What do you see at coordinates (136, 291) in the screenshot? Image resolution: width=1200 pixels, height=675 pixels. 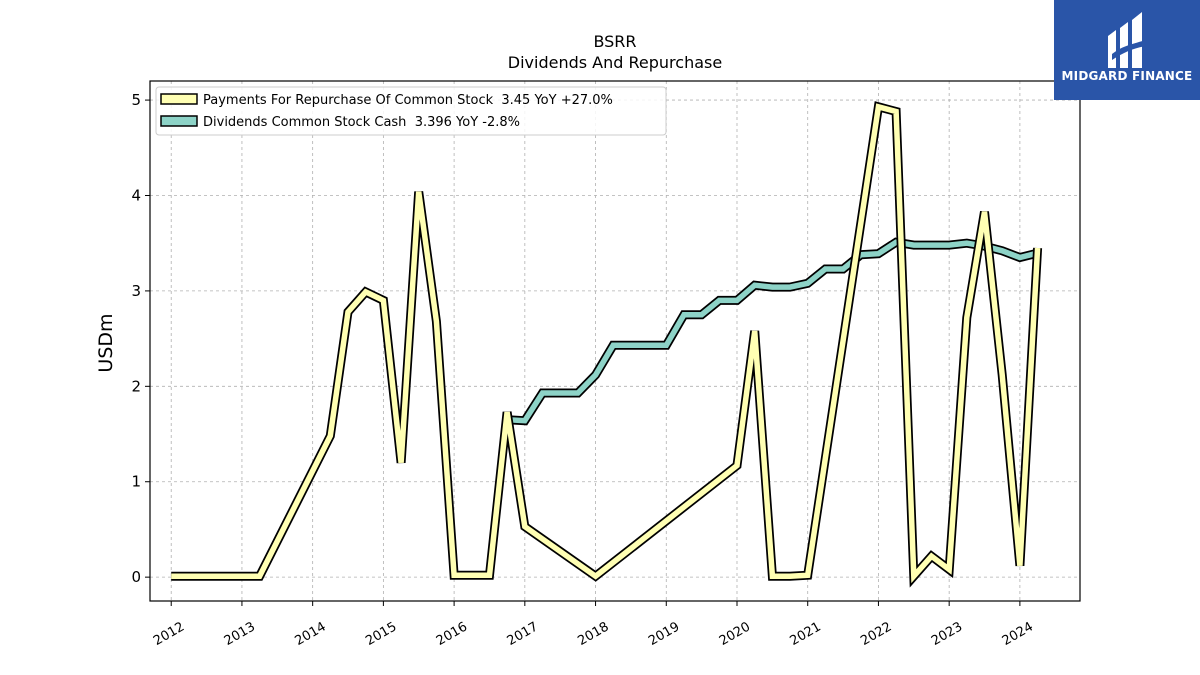 I see `y-tick-label: 3` at bounding box center [136, 291].